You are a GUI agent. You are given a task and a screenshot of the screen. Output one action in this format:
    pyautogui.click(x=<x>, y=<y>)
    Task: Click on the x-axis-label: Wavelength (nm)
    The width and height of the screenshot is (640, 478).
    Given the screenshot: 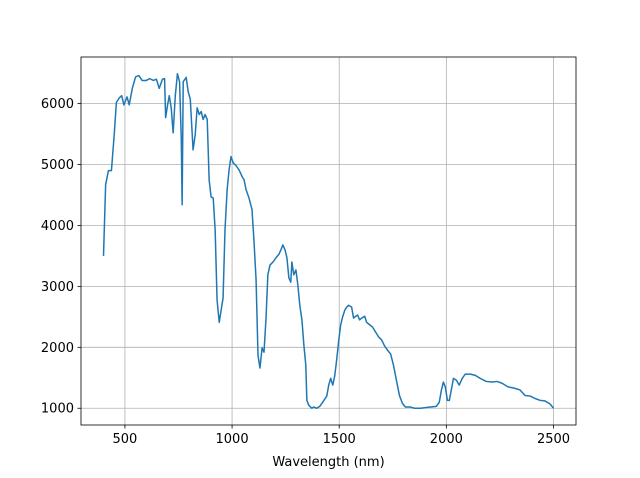 What is the action you would take?
    pyautogui.click(x=328, y=462)
    